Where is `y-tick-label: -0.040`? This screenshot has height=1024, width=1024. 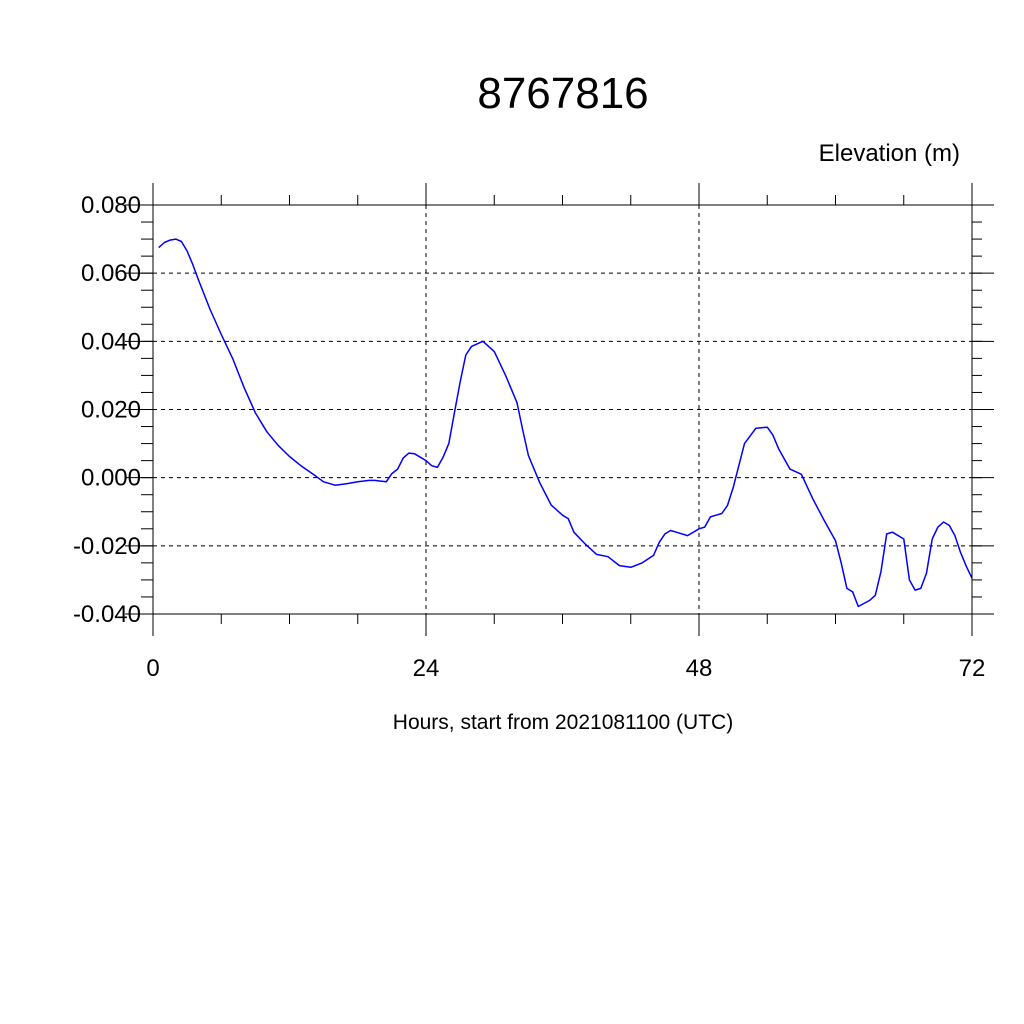 y-tick-label: -0.040 is located at coordinates (107, 614).